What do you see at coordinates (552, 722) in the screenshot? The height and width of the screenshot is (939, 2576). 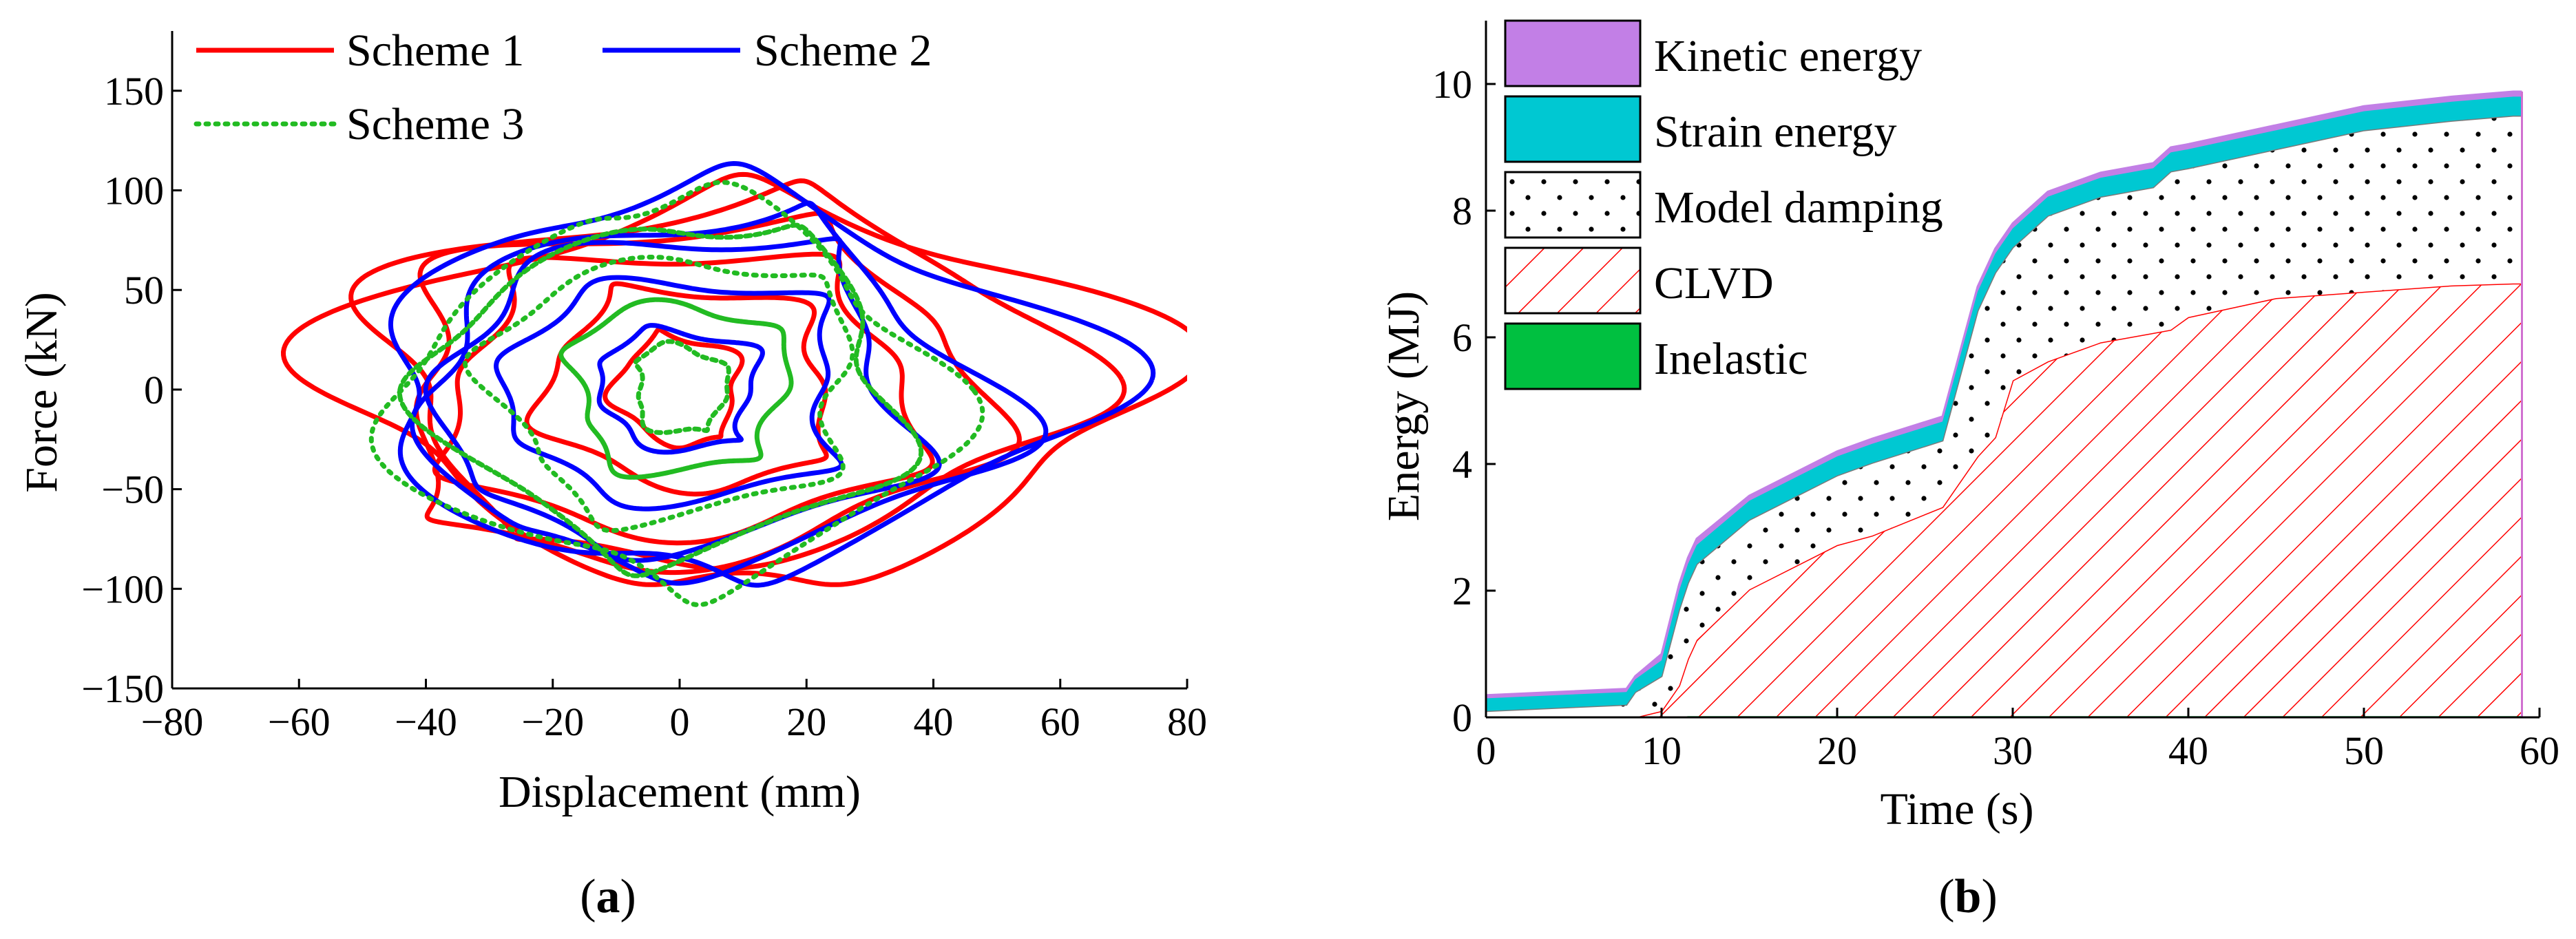 I see `panel-a-x-tick-label: −20` at bounding box center [552, 722].